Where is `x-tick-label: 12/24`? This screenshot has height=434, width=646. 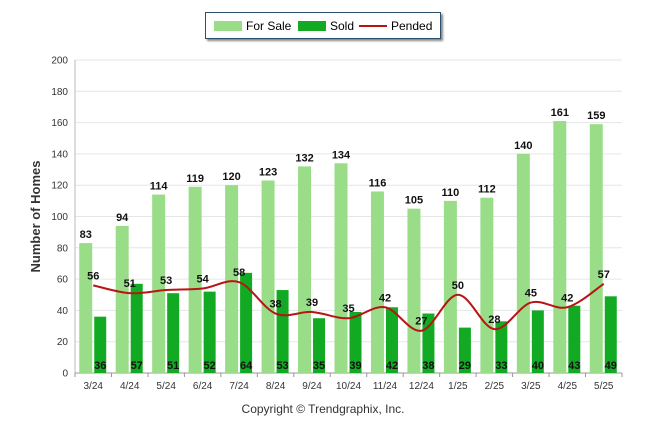 x-tick-label: 12/24 is located at coordinates (421, 386).